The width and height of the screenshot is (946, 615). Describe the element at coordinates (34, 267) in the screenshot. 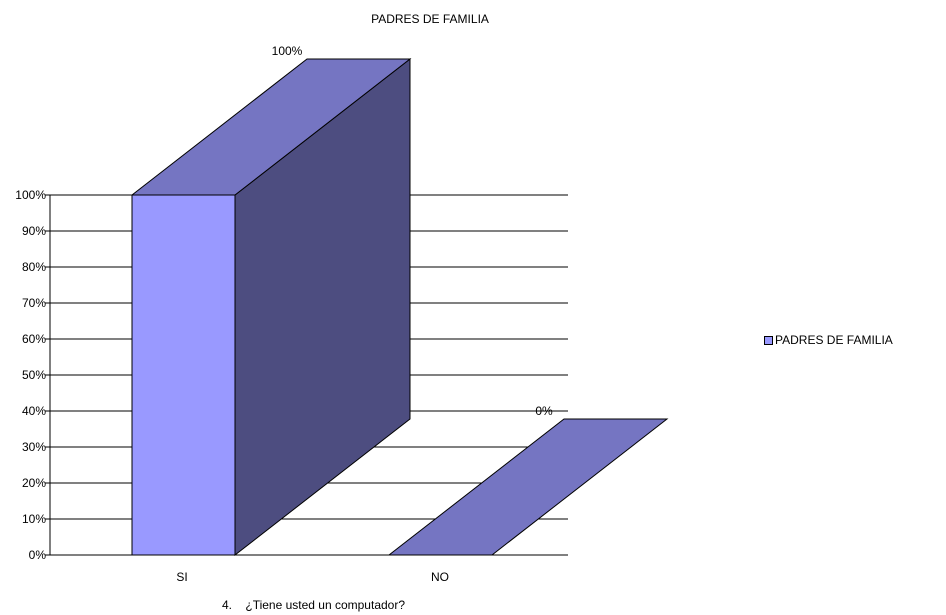

I see `y-tick-label: 80%` at that location.